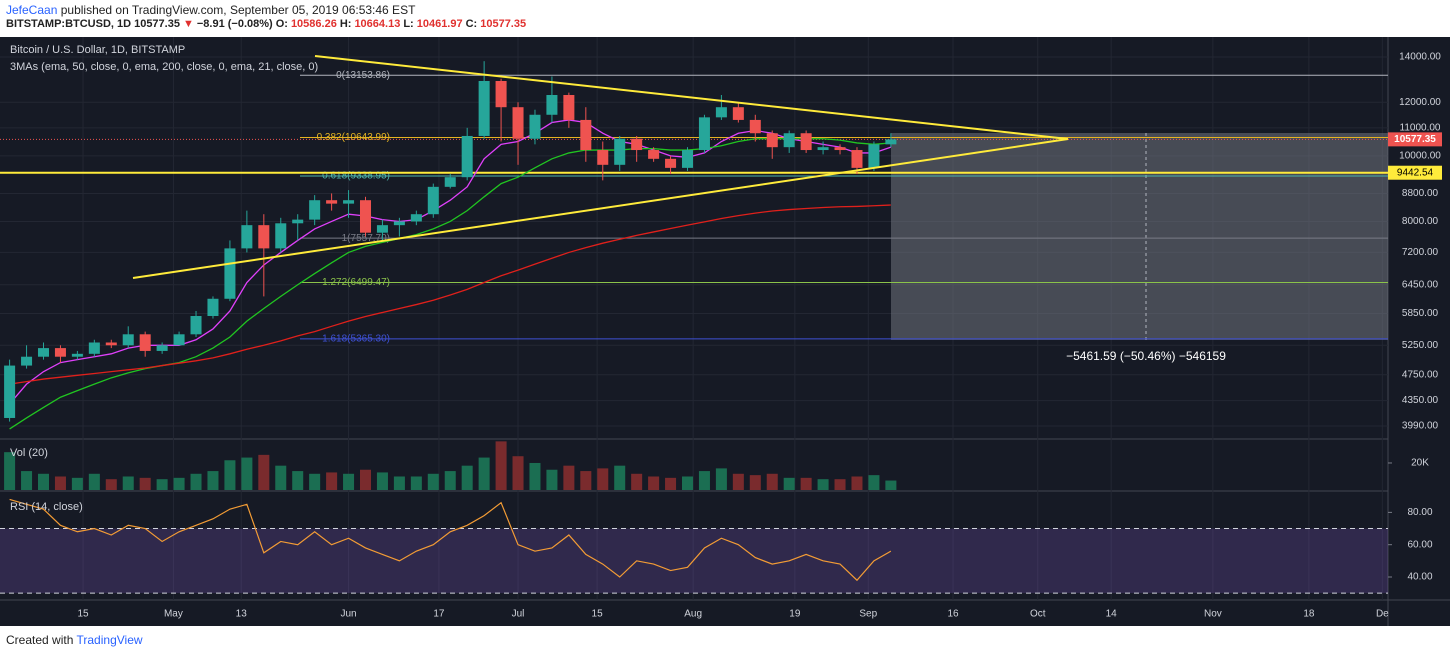 The image size is (1450, 657). Describe the element at coordinates (83, 614) in the screenshot. I see `x-tick-label: 15` at that location.